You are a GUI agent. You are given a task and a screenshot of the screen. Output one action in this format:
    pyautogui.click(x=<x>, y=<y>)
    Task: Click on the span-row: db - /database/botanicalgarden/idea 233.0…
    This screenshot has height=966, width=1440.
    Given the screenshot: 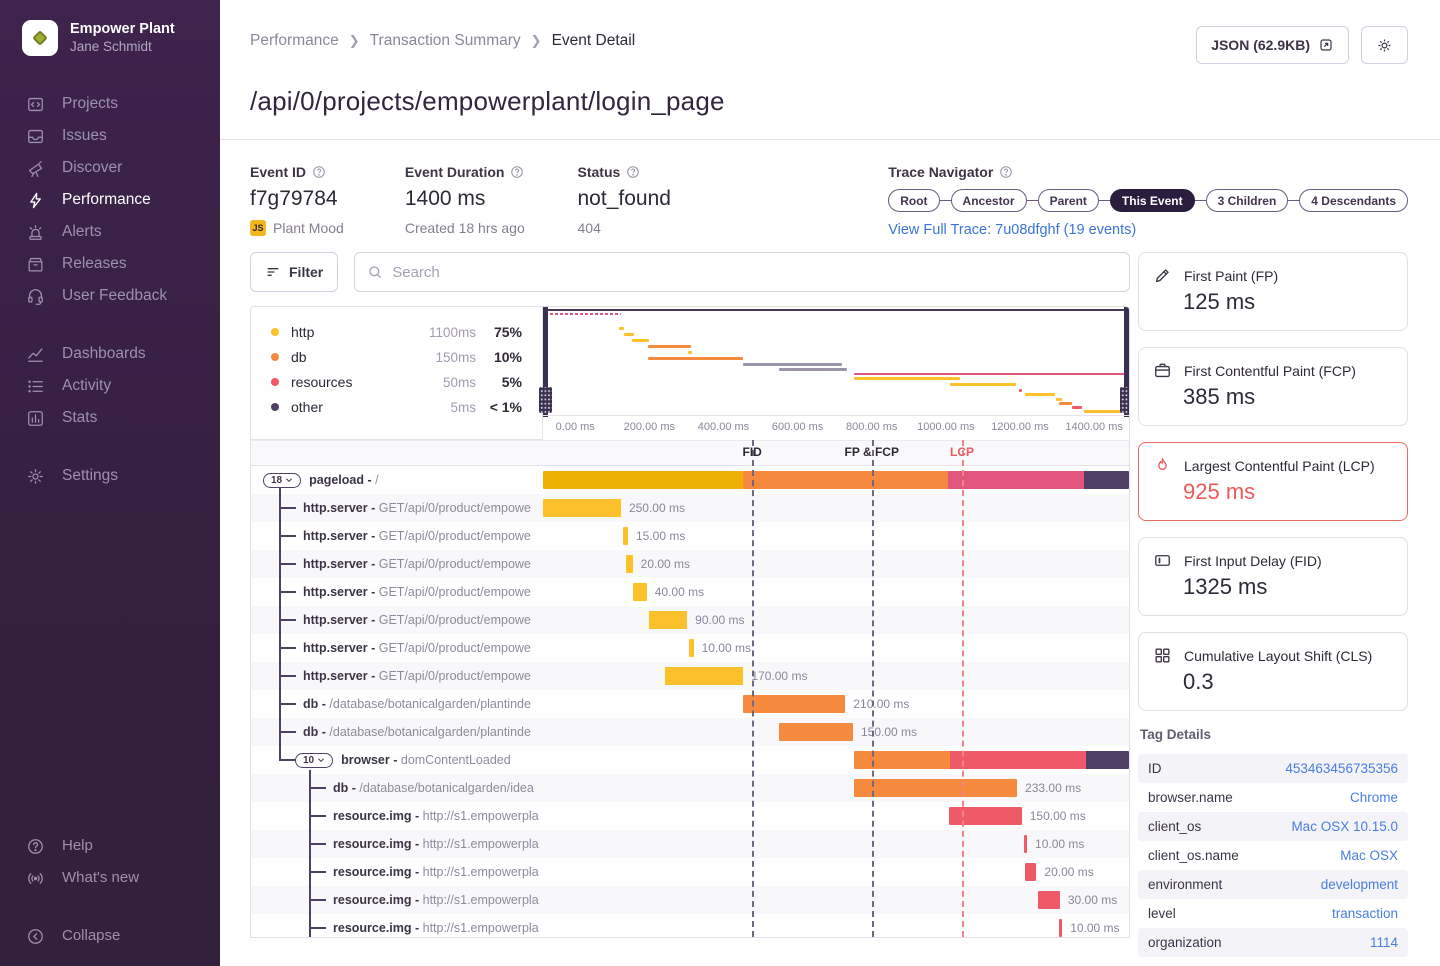 What is the action you would take?
    pyautogui.click(x=690, y=788)
    